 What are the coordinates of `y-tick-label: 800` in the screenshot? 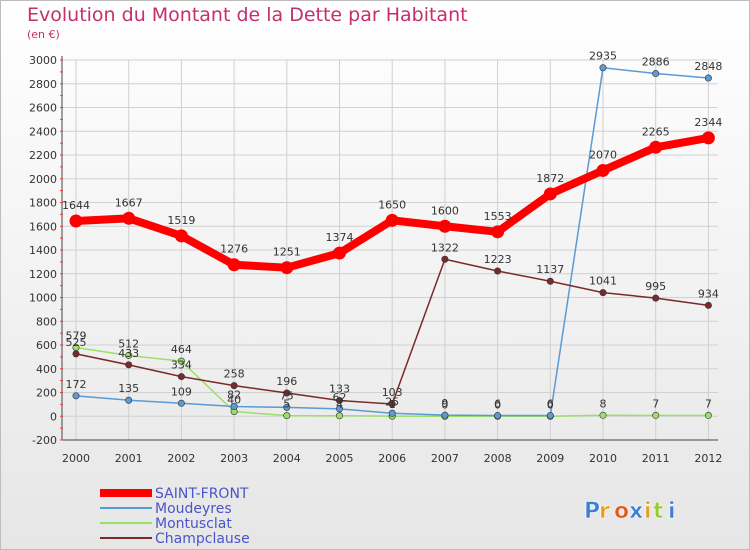 It's located at (46, 321).